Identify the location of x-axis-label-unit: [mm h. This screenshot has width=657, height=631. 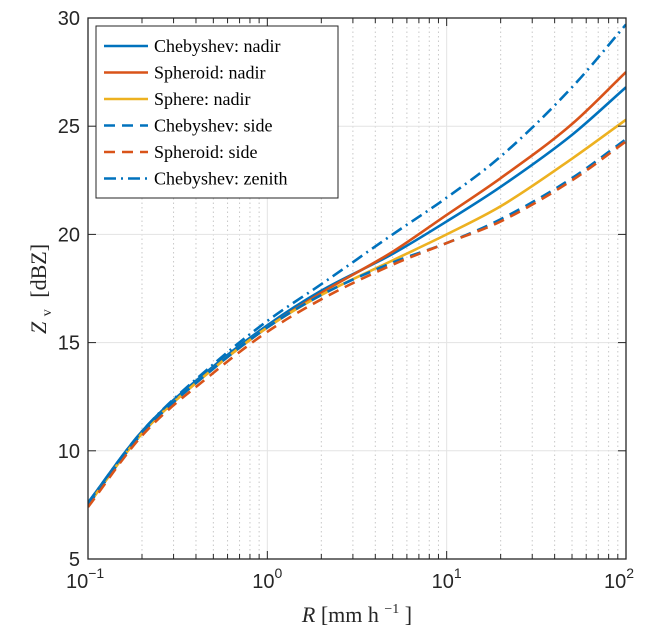
(350, 614).